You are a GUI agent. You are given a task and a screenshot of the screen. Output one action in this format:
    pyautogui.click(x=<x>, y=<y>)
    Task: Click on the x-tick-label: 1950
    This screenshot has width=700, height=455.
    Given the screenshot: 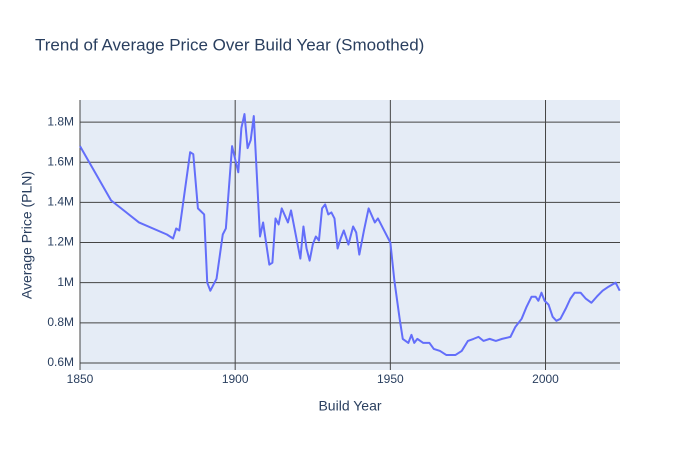 What is the action you would take?
    pyautogui.click(x=390, y=379)
    